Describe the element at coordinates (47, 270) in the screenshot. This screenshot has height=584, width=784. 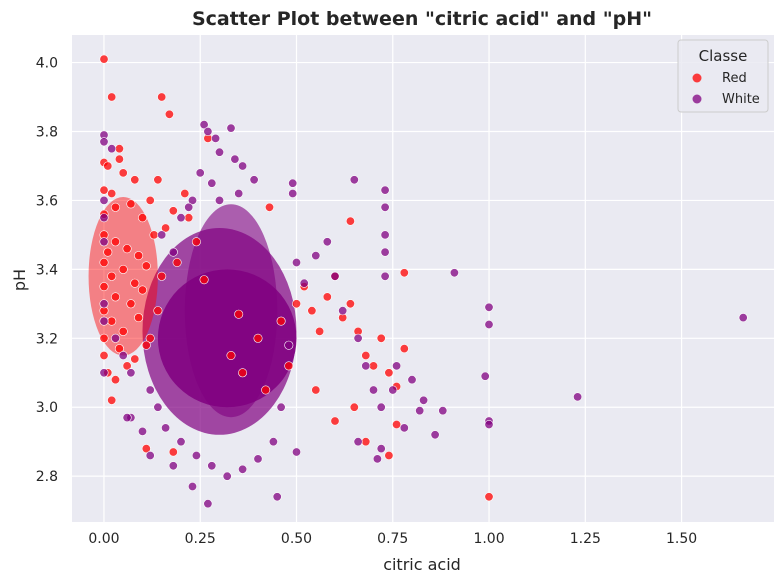
I see `y-tick-label: 3.4` at that location.